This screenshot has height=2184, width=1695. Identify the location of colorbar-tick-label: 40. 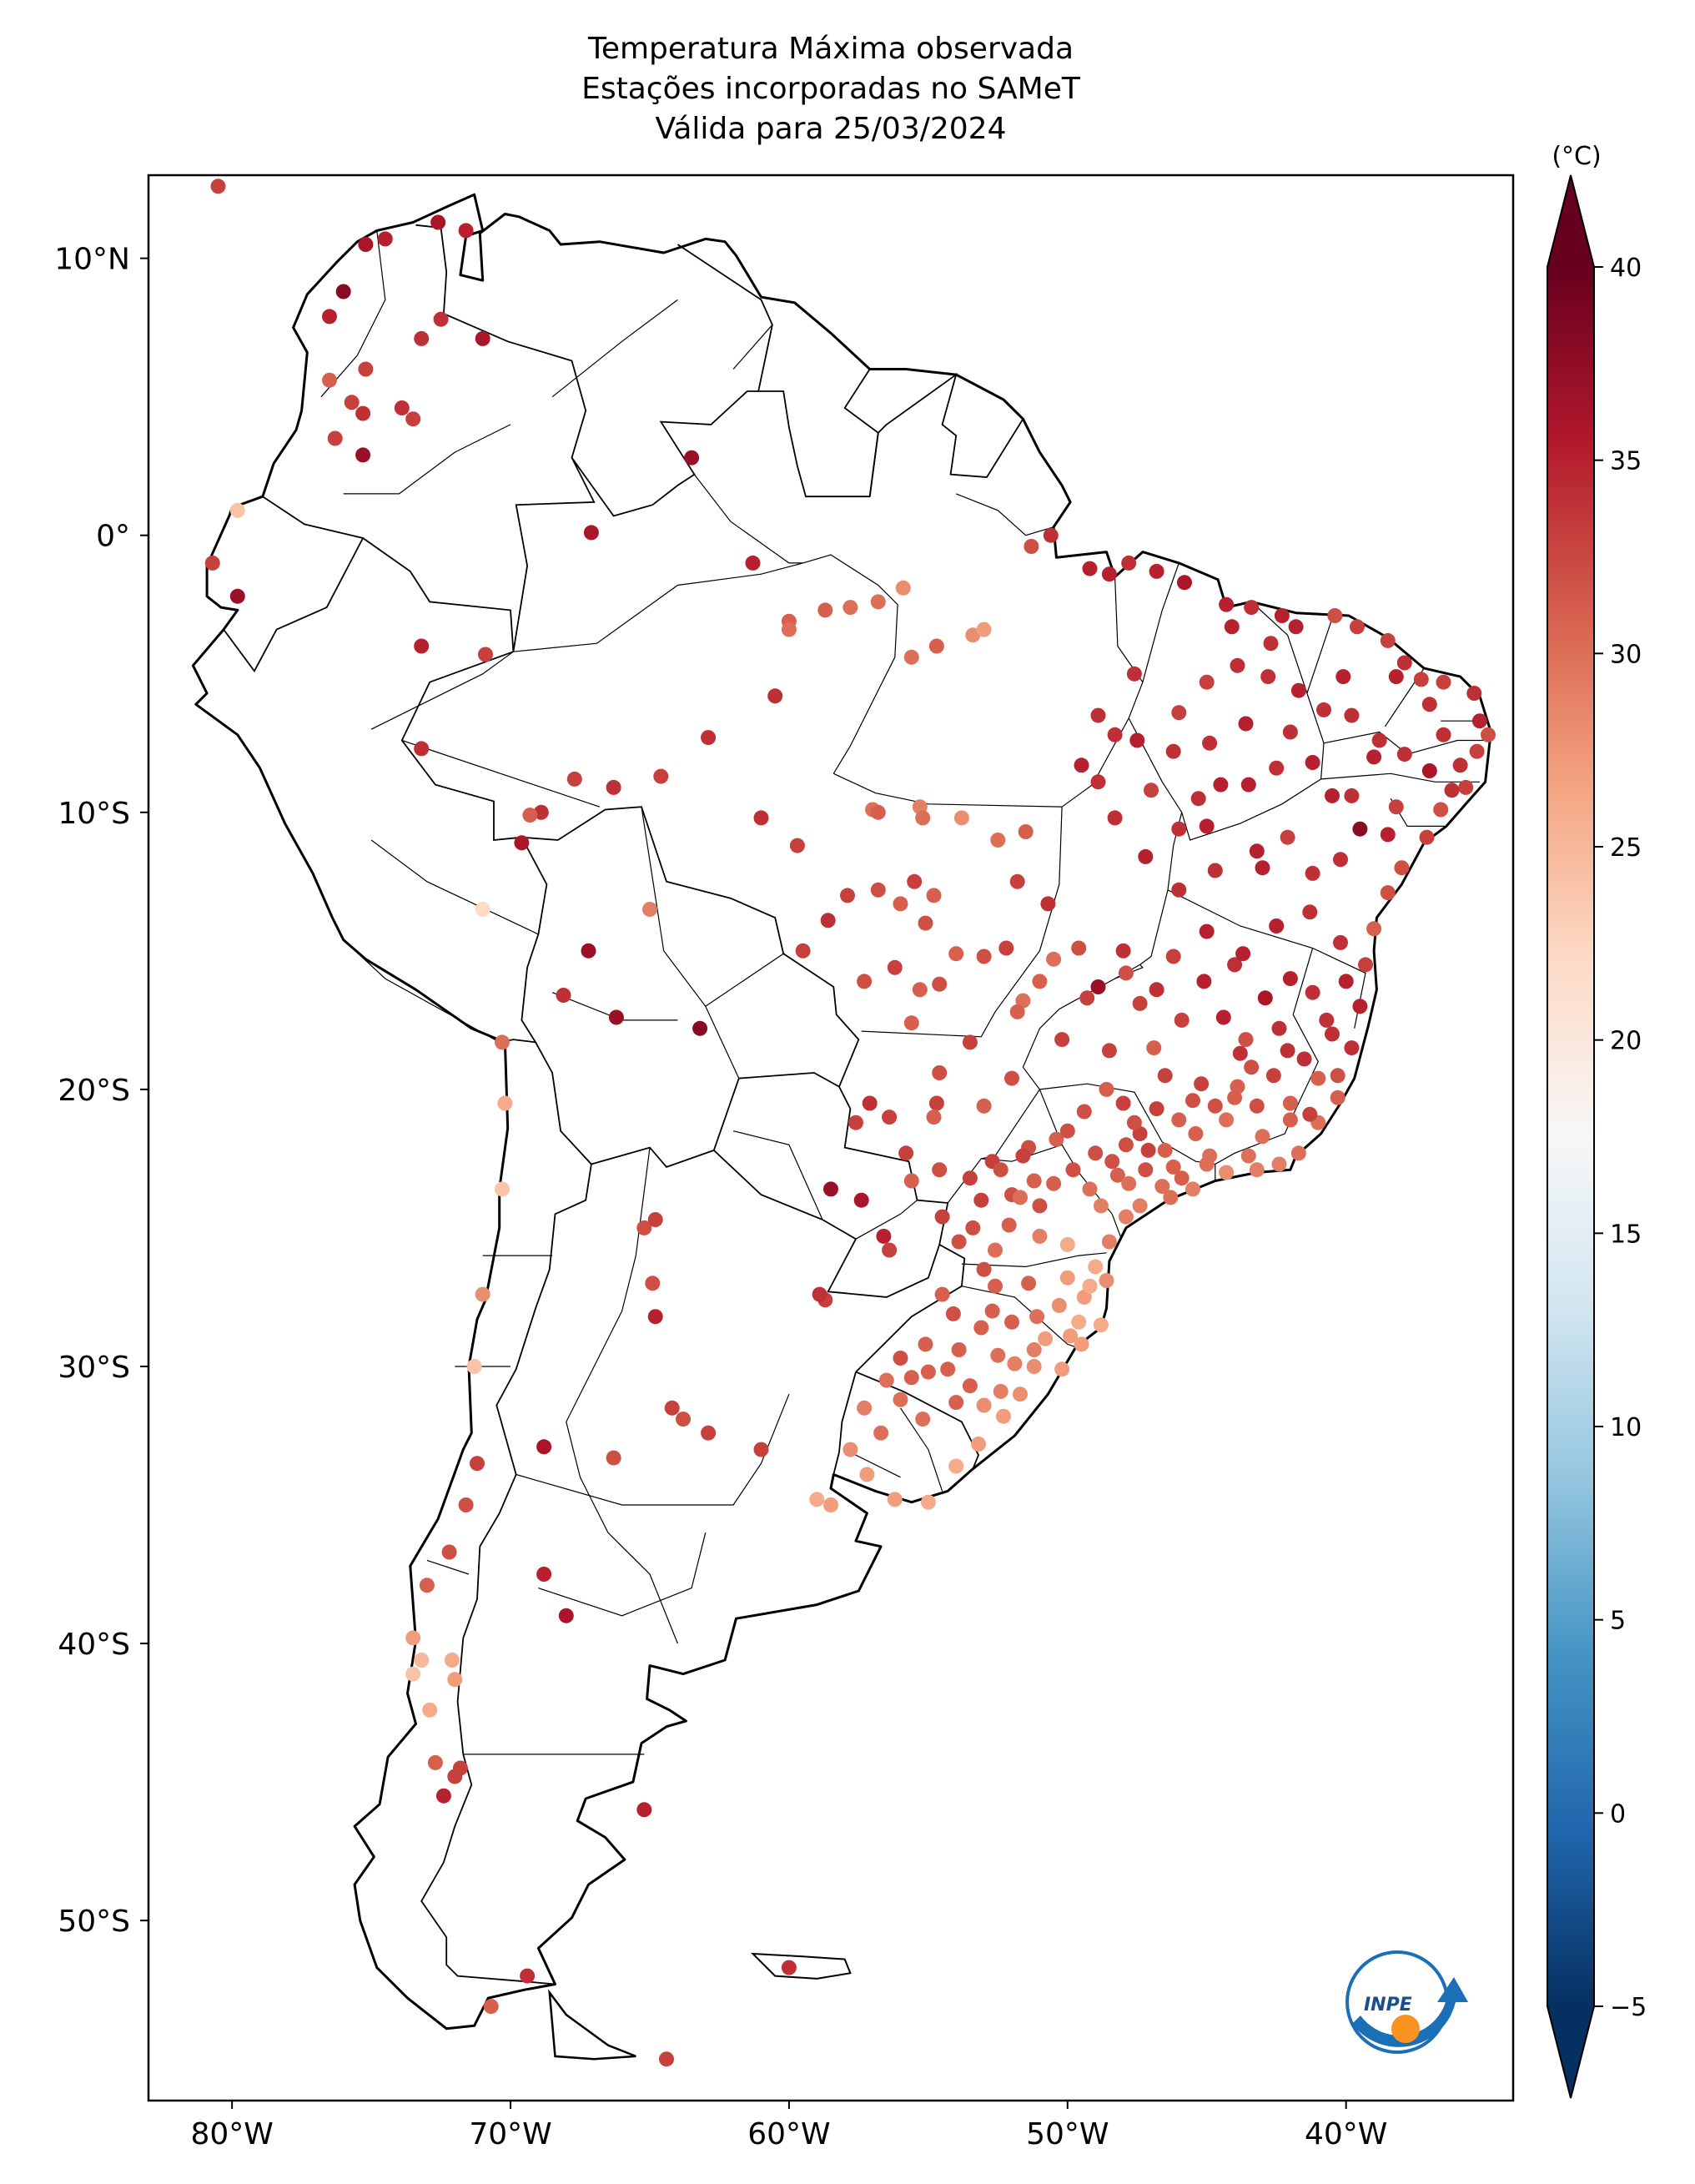
(1626, 268).